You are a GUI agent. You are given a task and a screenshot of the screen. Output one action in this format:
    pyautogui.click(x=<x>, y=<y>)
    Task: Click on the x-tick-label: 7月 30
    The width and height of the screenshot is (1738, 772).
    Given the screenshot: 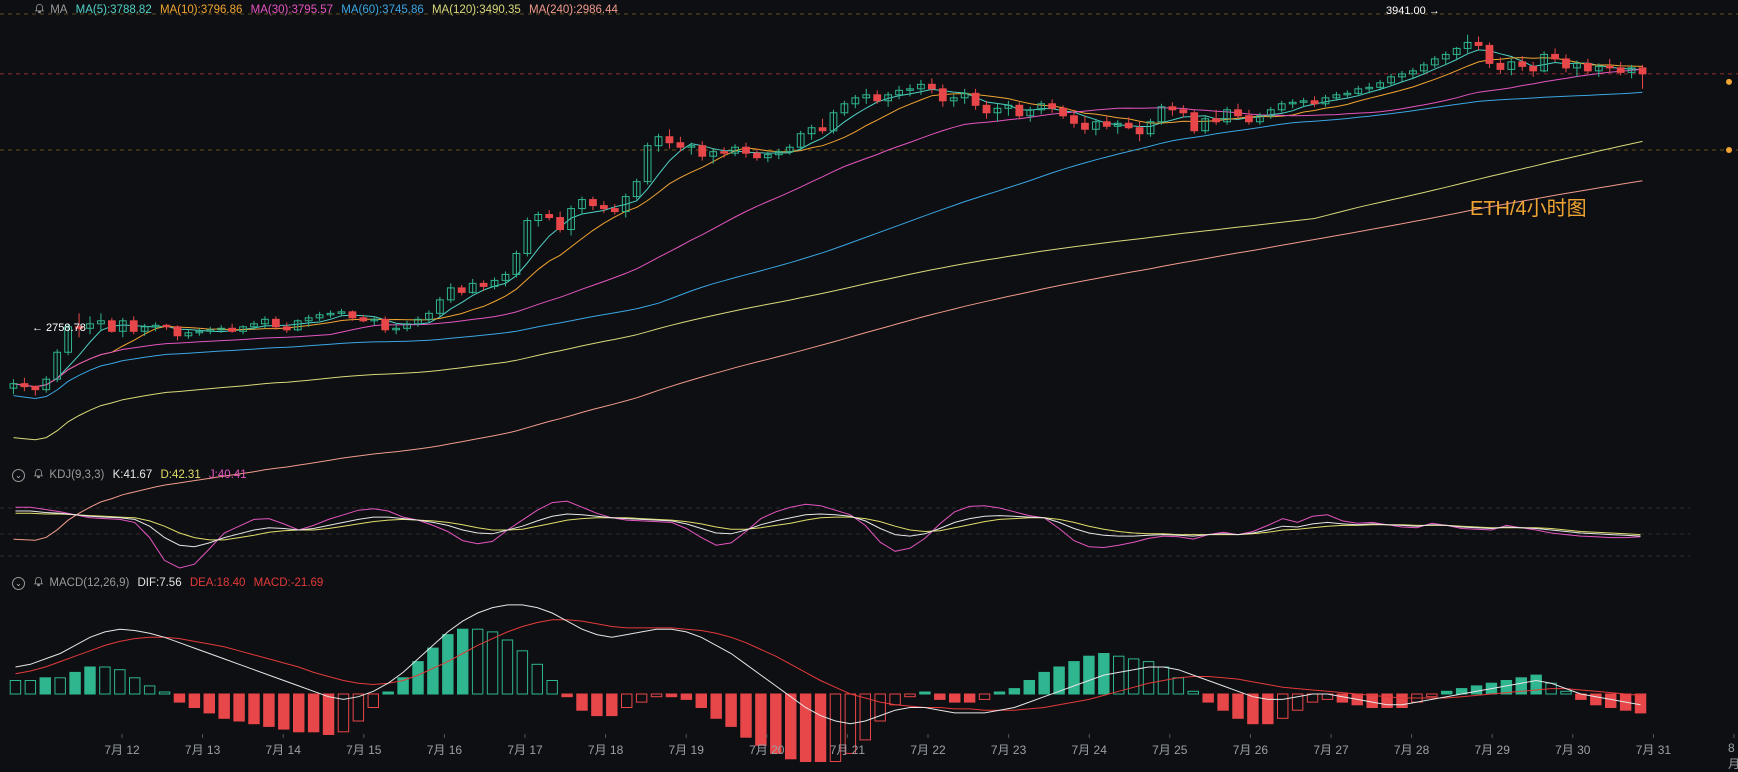 What is the action you would take?
    pyautogui.click(x=1573, y=750)
    